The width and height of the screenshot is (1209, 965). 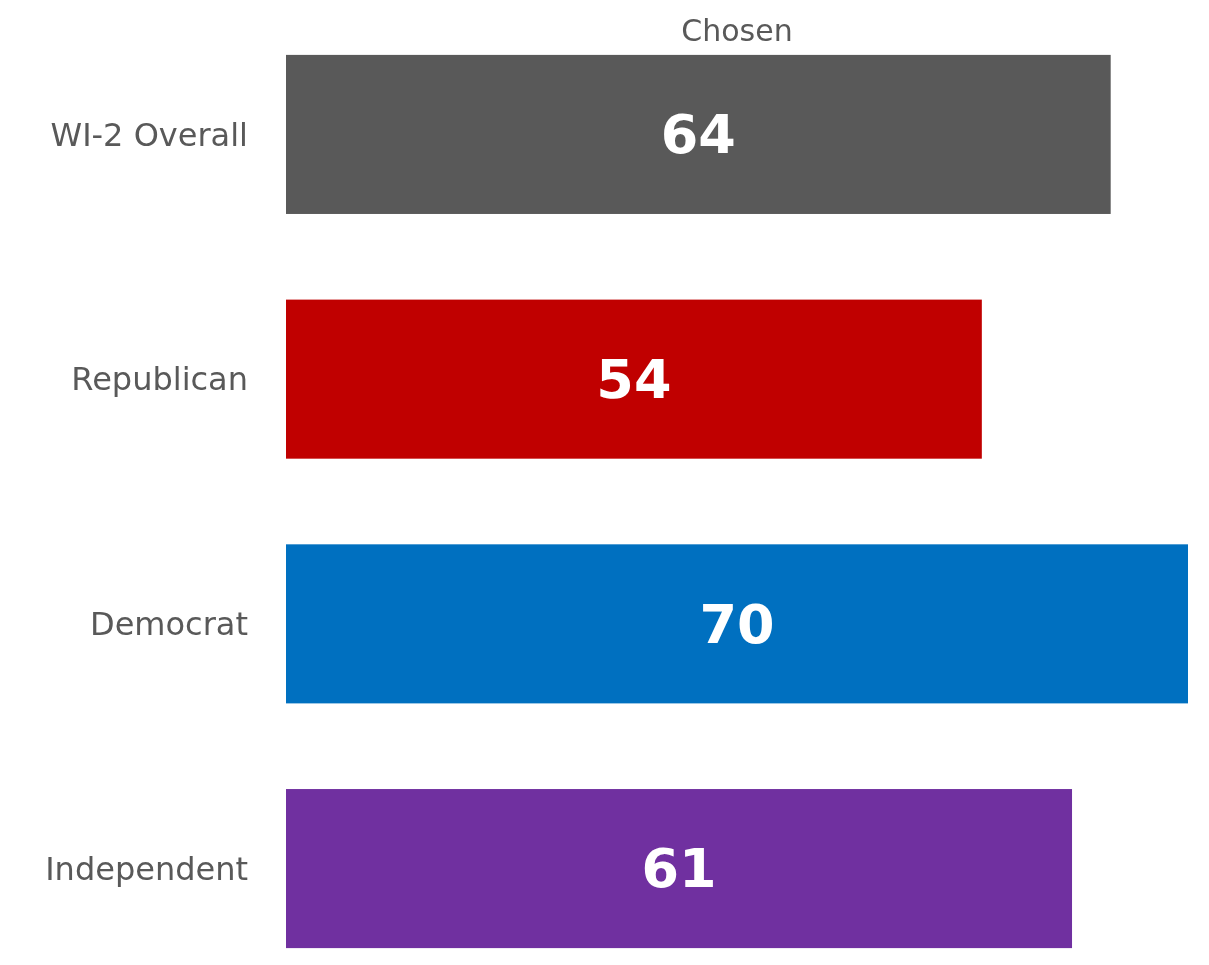 What do you see at coordinates (146, 868) in the screenshot?
I see `y-tick-label: Independent` at bounding box center [146, 868].